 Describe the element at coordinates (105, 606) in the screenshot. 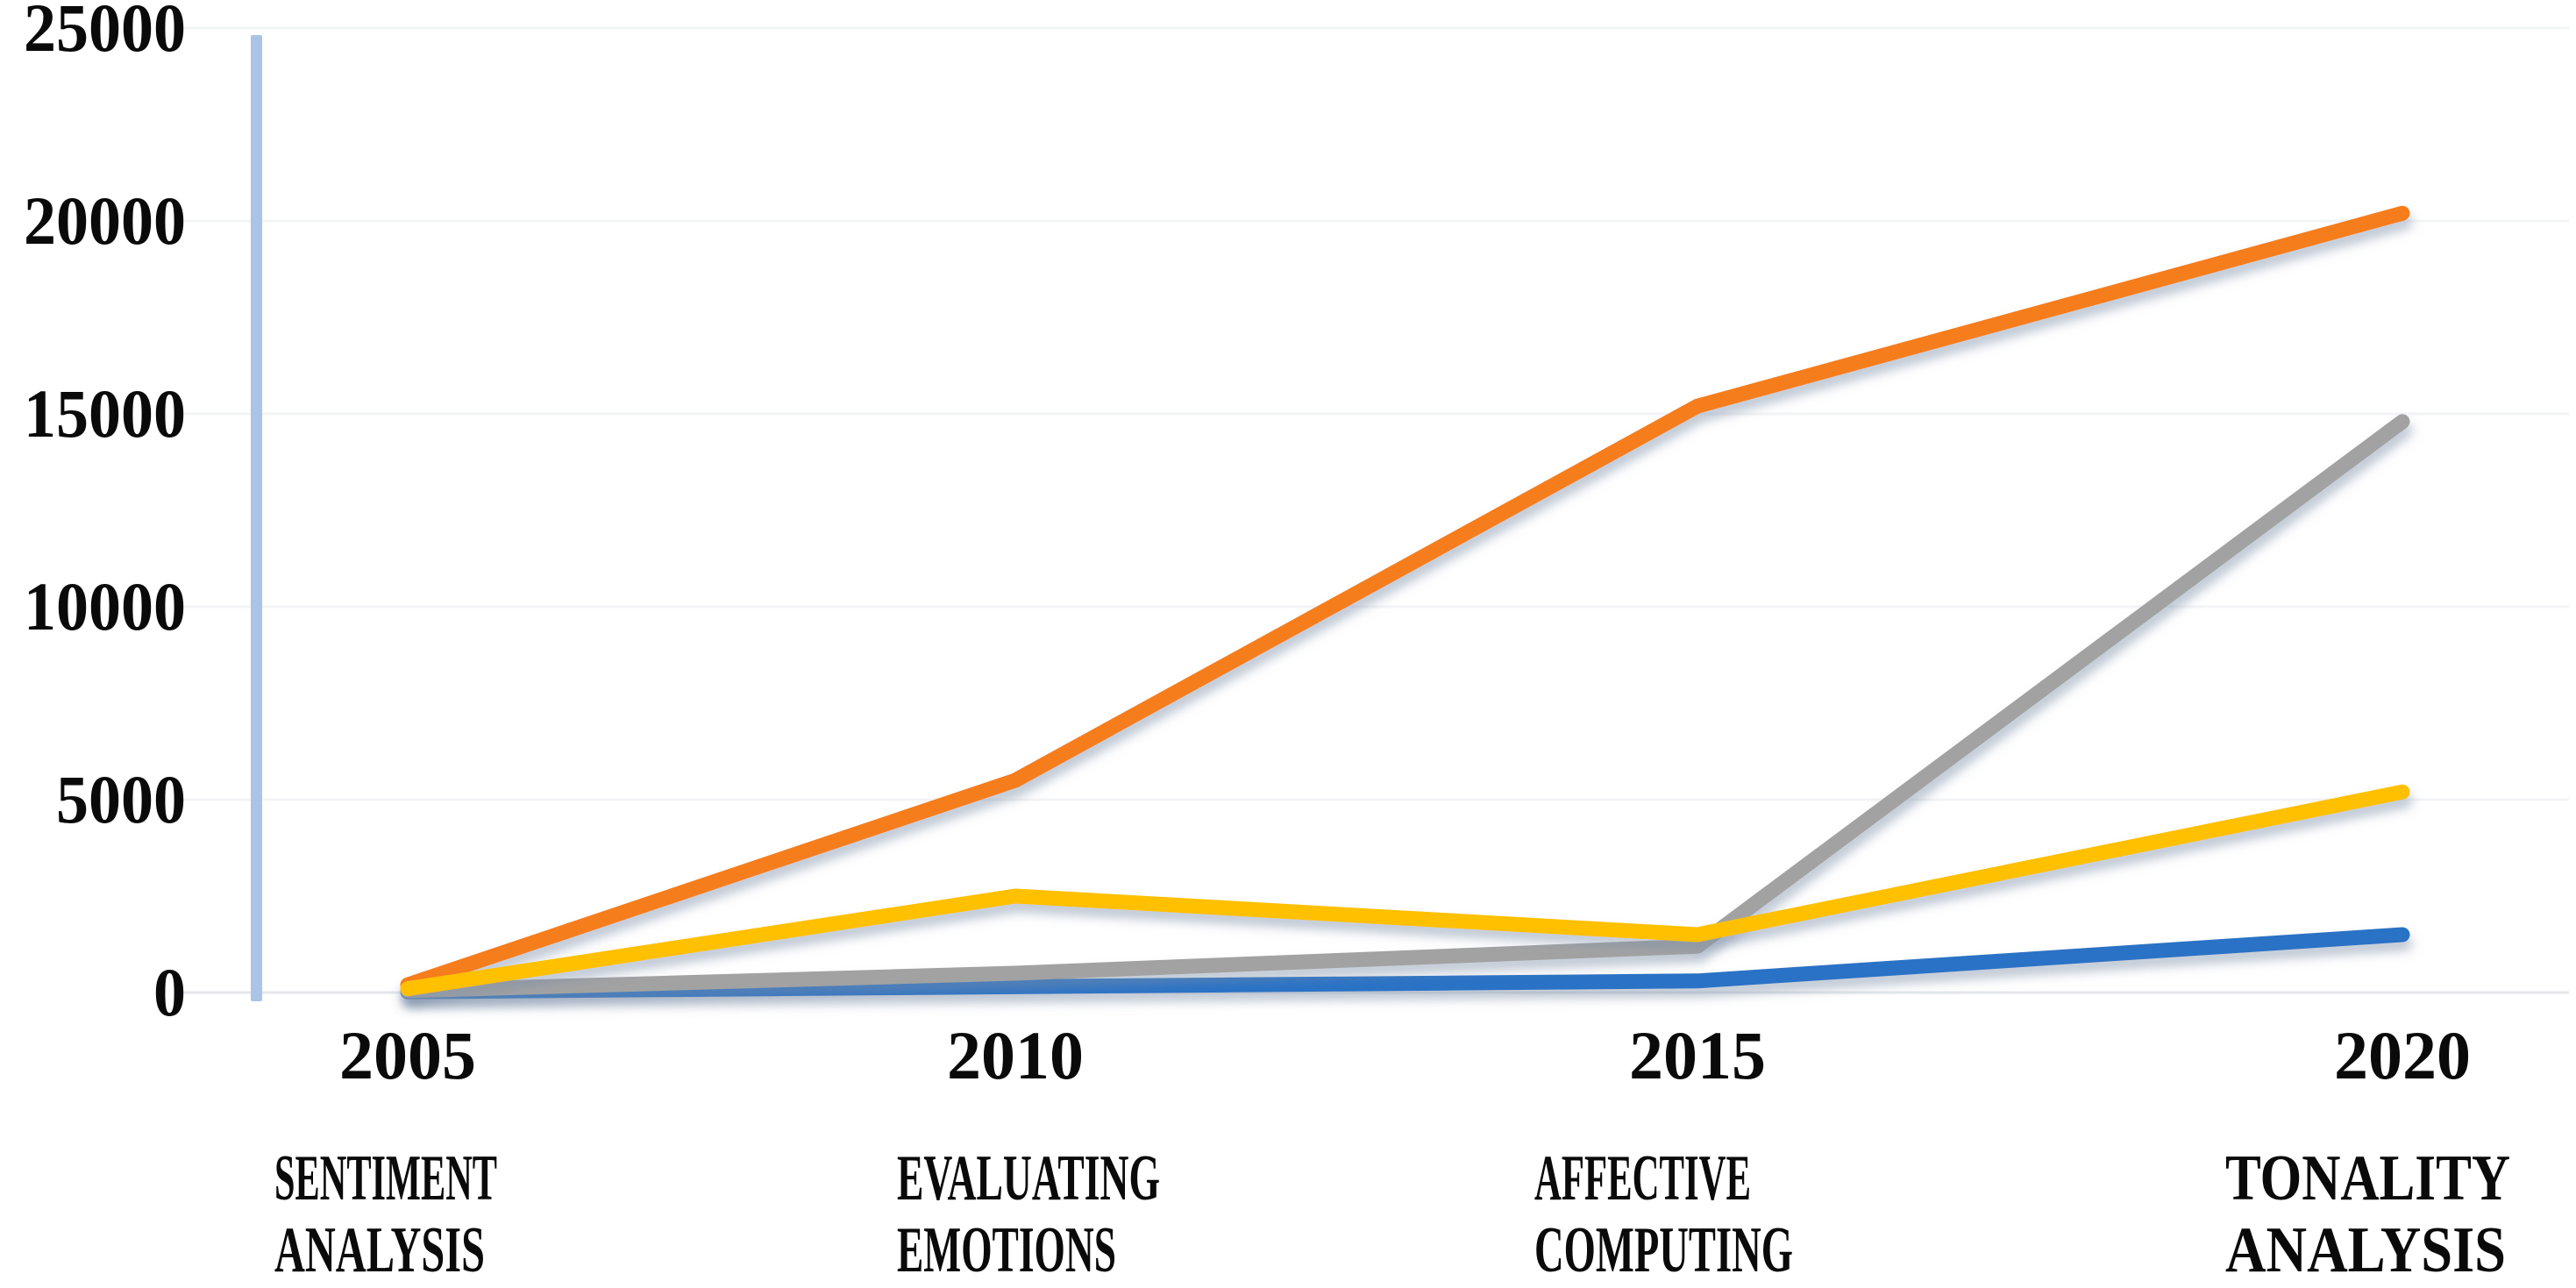

I see `y-axis-tick-label: 10000` at that location.